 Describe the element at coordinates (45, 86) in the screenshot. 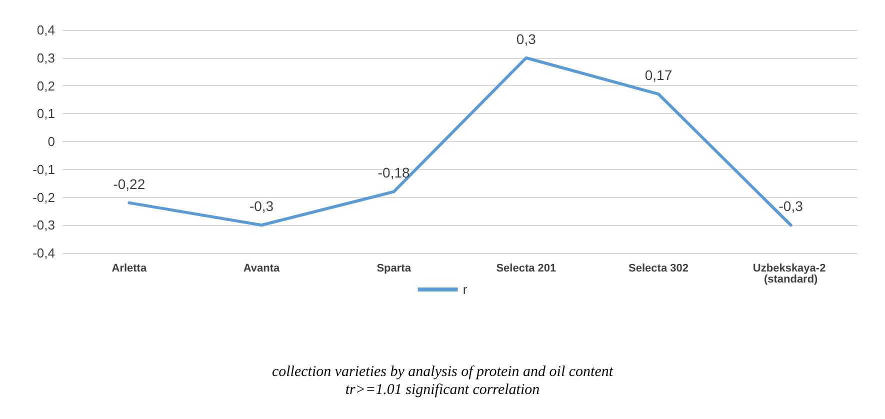

I see `y-tick-label: 0,2` at that location.